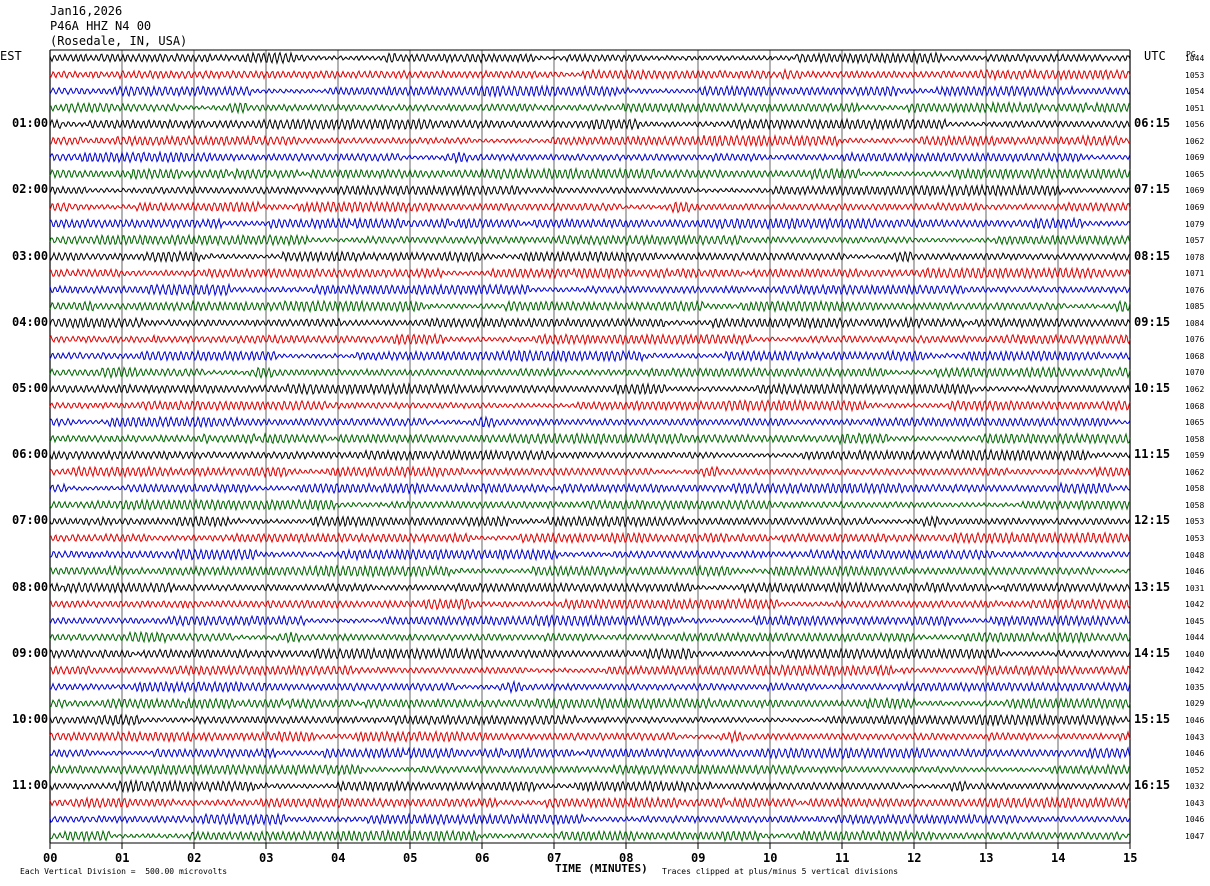  I want to click on date-label: Jan16,2026, so click(86, 11).